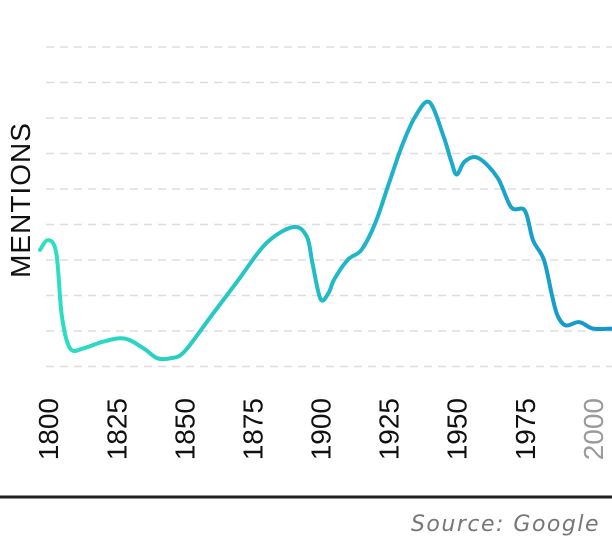 The width and height of the screenshot is (612, 544). I want to click on x-tick-label: 1850, so click(184, 429).